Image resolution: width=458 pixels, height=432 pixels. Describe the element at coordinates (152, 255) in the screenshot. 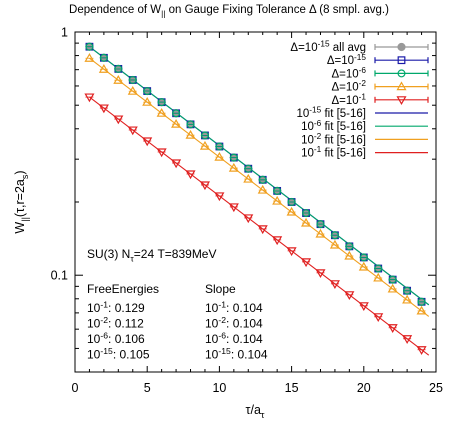

I see `system-label: SU(3) Nτ=24 T=839MeV` at that location.